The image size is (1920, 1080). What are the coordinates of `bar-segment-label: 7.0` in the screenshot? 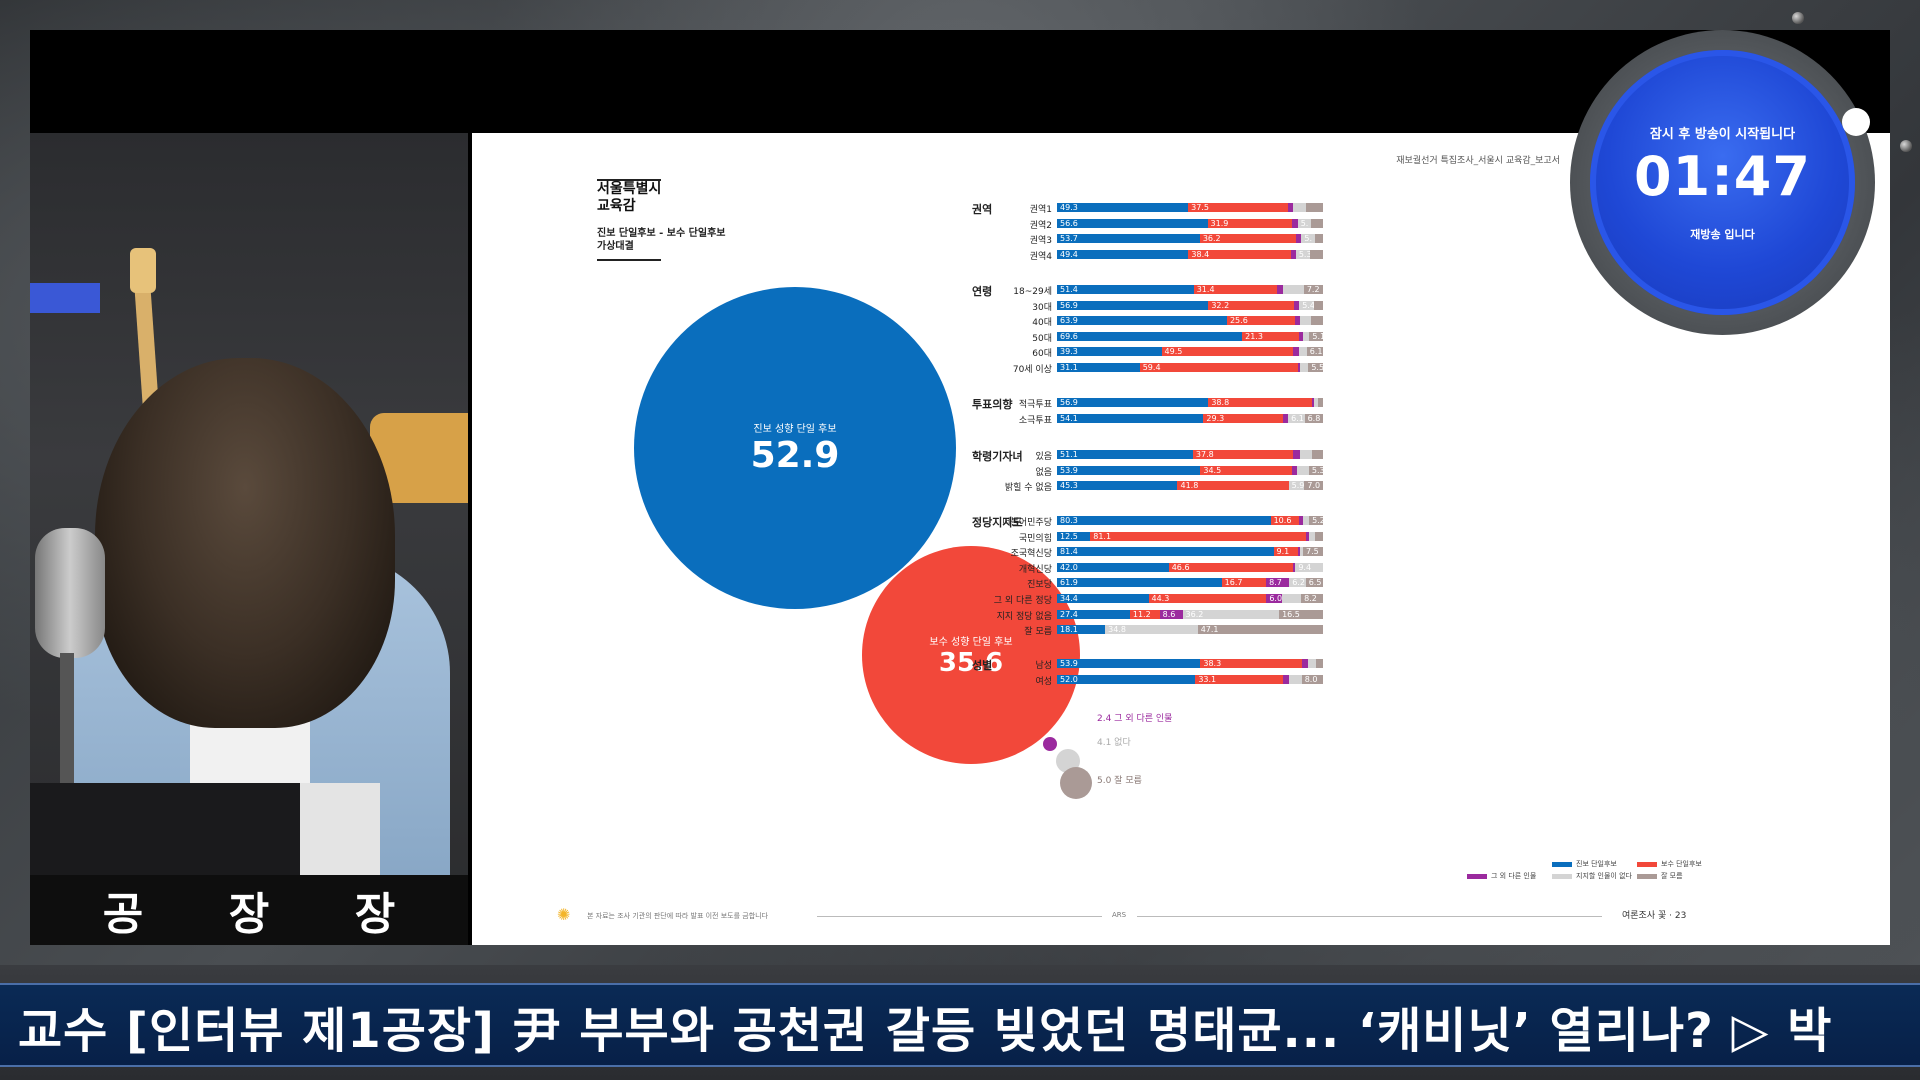 It's located at (1314, 486).